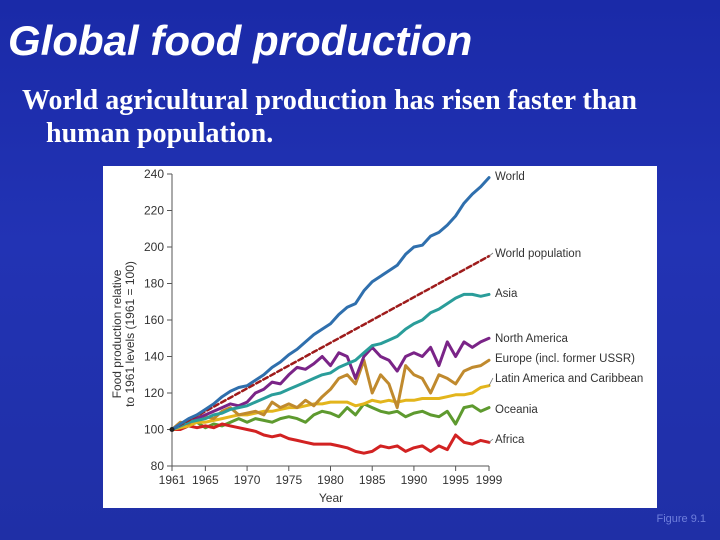  What do you see at coordinates (330, 407) in the screenshot?
I see `series-line-latin-america-and-caribbean` at bounding box center [330, 407].